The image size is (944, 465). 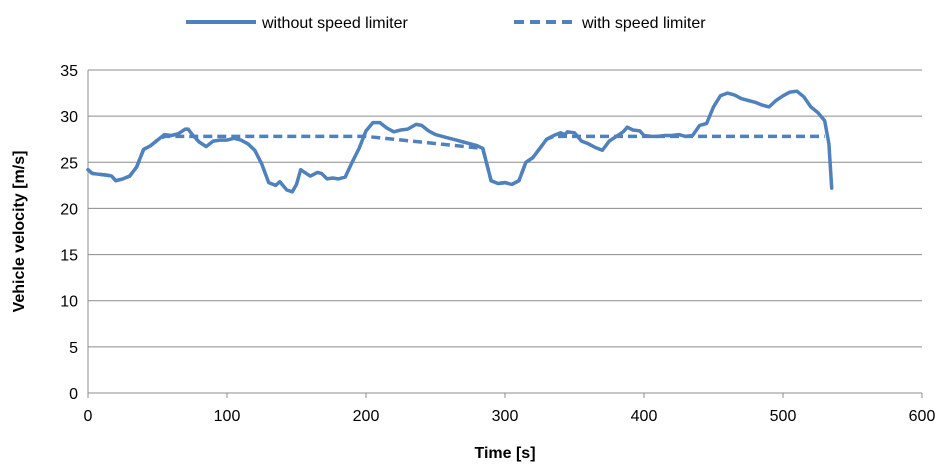 I want to click on x-tick-label: 100, so click(x=227, y=416).